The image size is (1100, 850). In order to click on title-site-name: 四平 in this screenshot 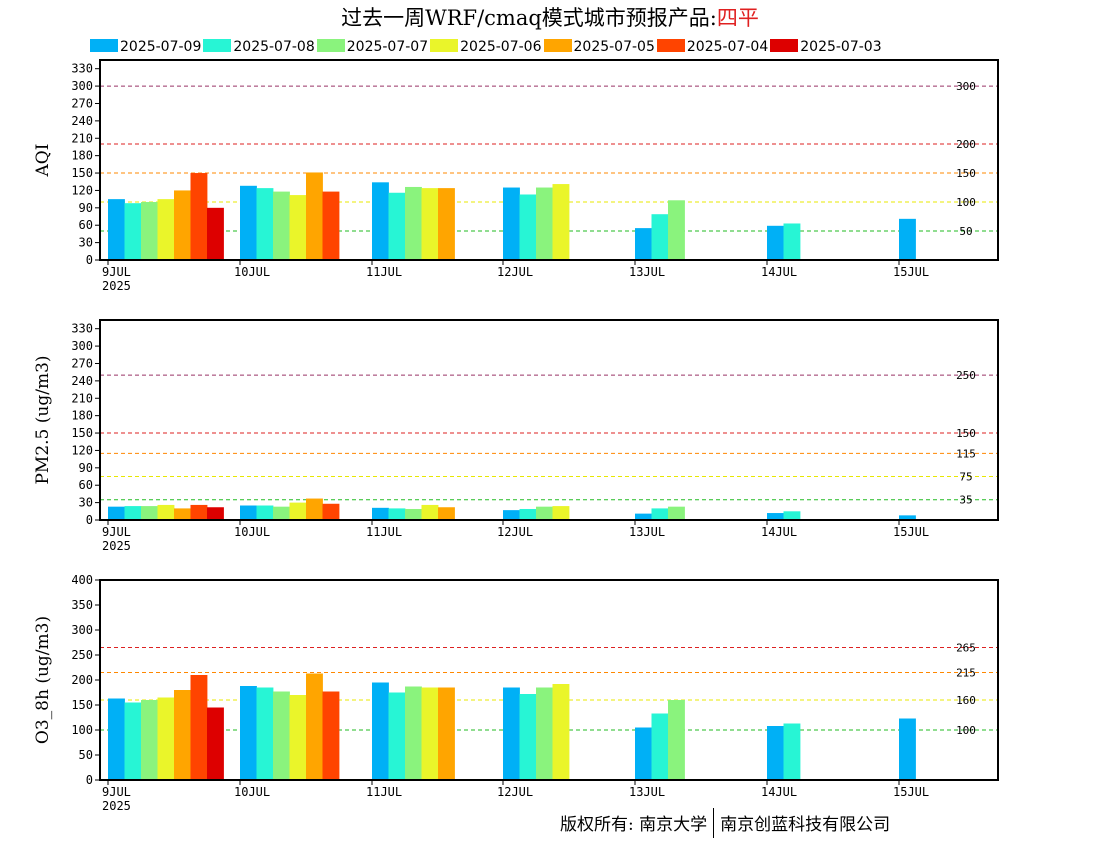, I will do `click(737, 18)`.